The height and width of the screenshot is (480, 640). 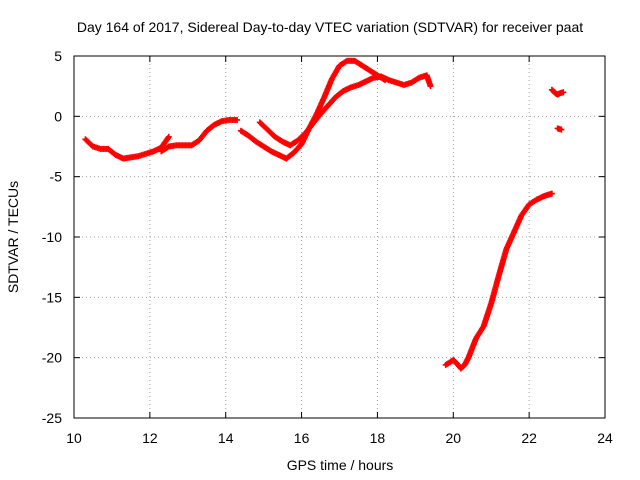 I want to click on y-tick-label: -25, so click(x=52, y=418).